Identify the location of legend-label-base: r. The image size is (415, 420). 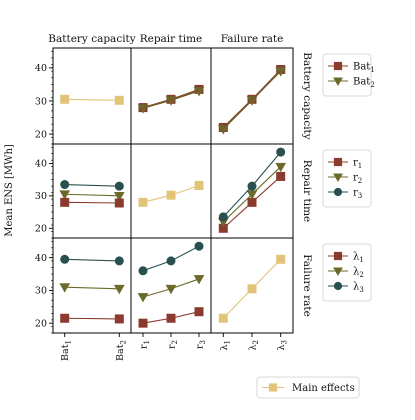
(355, 193).